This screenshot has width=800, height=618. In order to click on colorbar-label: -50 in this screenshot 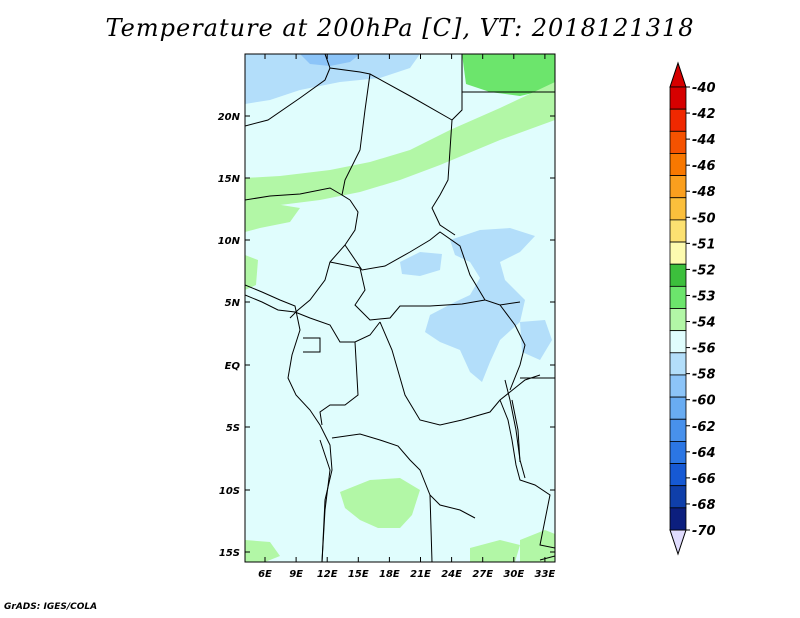, I will do `click(704, 218)`.